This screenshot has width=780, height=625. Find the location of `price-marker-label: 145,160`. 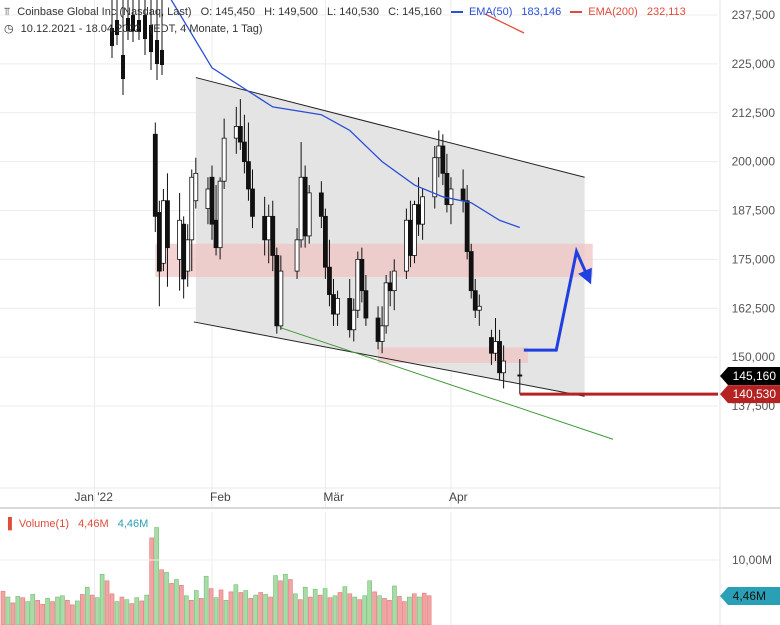

price-marker-label: 145,160 is located at coordinates (755, 376).